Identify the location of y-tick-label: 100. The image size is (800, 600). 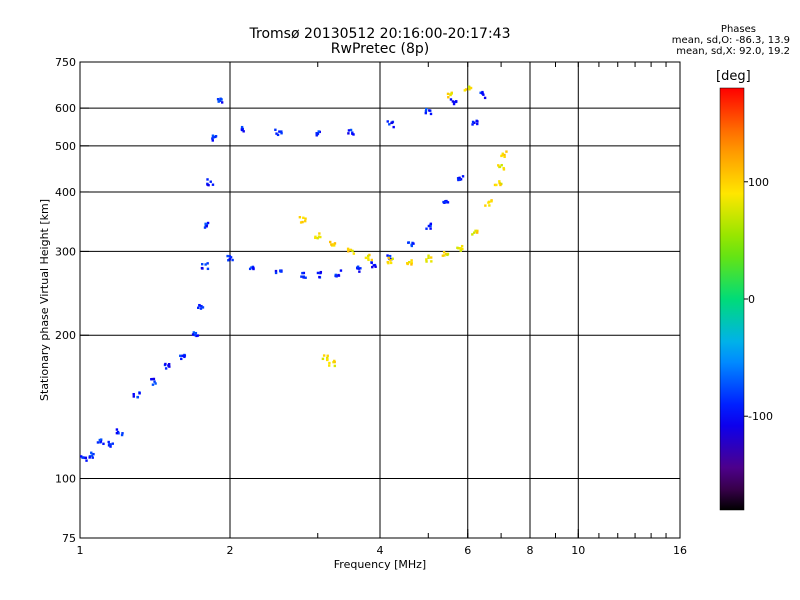
(65, 479).